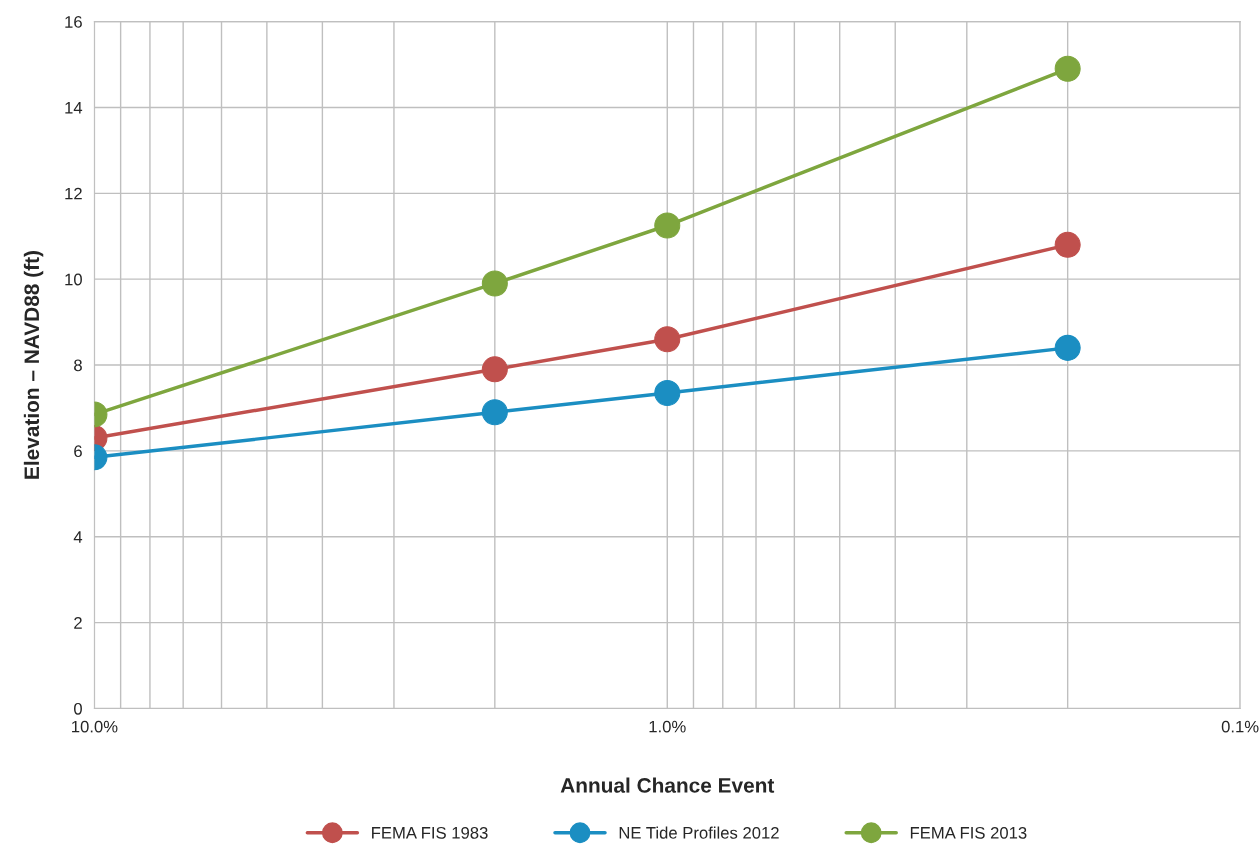 The height and width of the screenshot is (864, 1259). I want to click on y-tick-label: 4, so click(78, 537).